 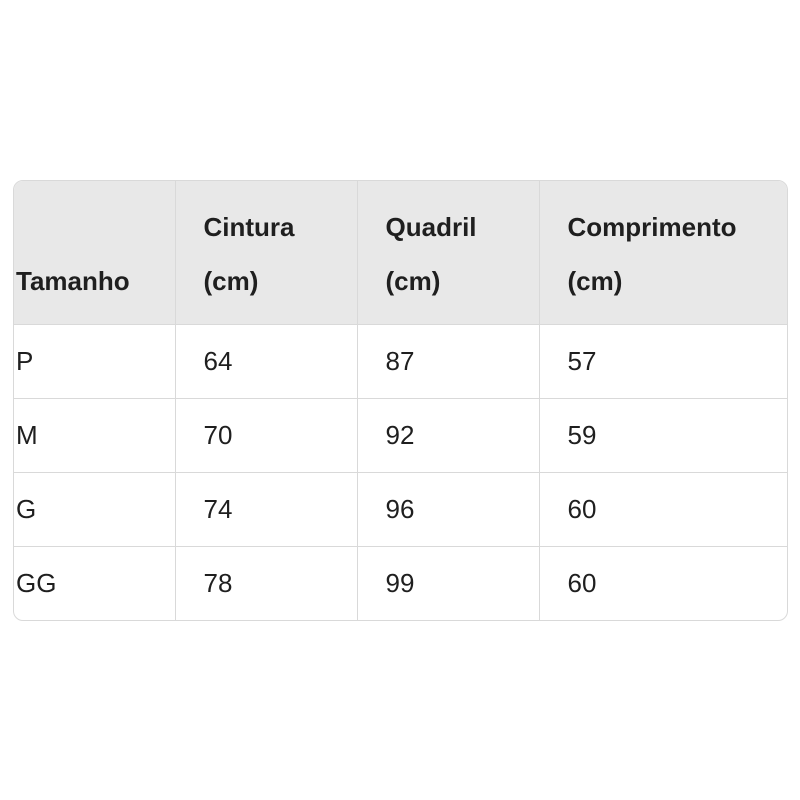 What do you see at coordinates (95, 435) in the screenshot?
I see `cell-size: M` at bounding box center [95, 435].